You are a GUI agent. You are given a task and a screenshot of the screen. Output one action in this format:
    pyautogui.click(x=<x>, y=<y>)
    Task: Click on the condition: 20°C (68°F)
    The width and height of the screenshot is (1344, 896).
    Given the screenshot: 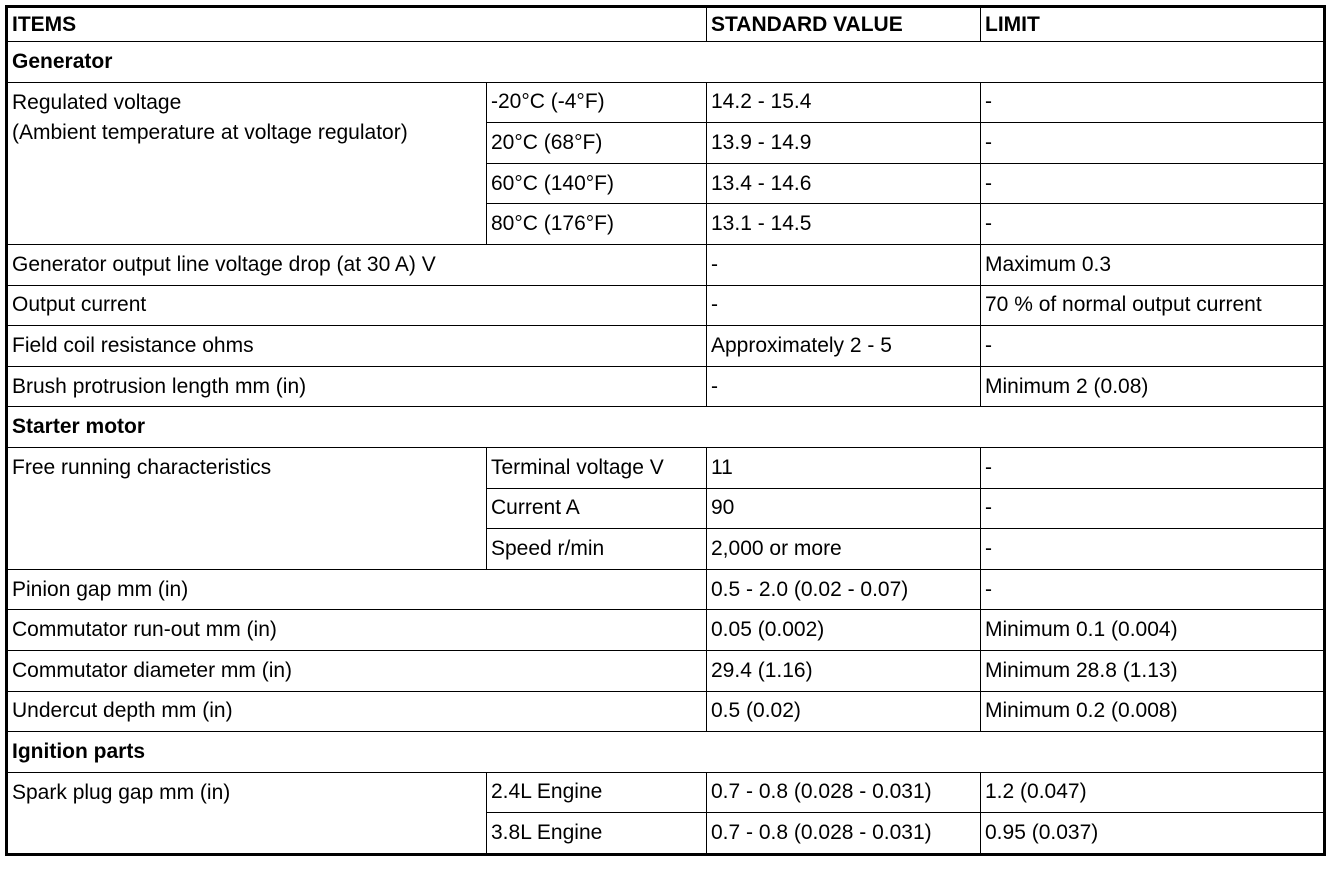 What is the action you would take?
    pyautogui.click(x=596, y=143)
    